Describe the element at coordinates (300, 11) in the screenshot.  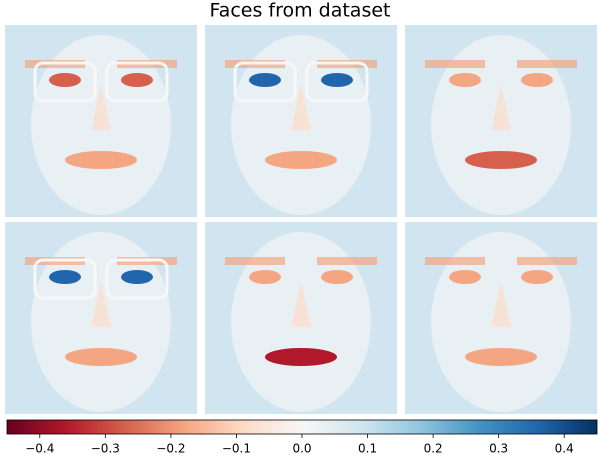
I see `chart-title: Faces from dataset` at that location.